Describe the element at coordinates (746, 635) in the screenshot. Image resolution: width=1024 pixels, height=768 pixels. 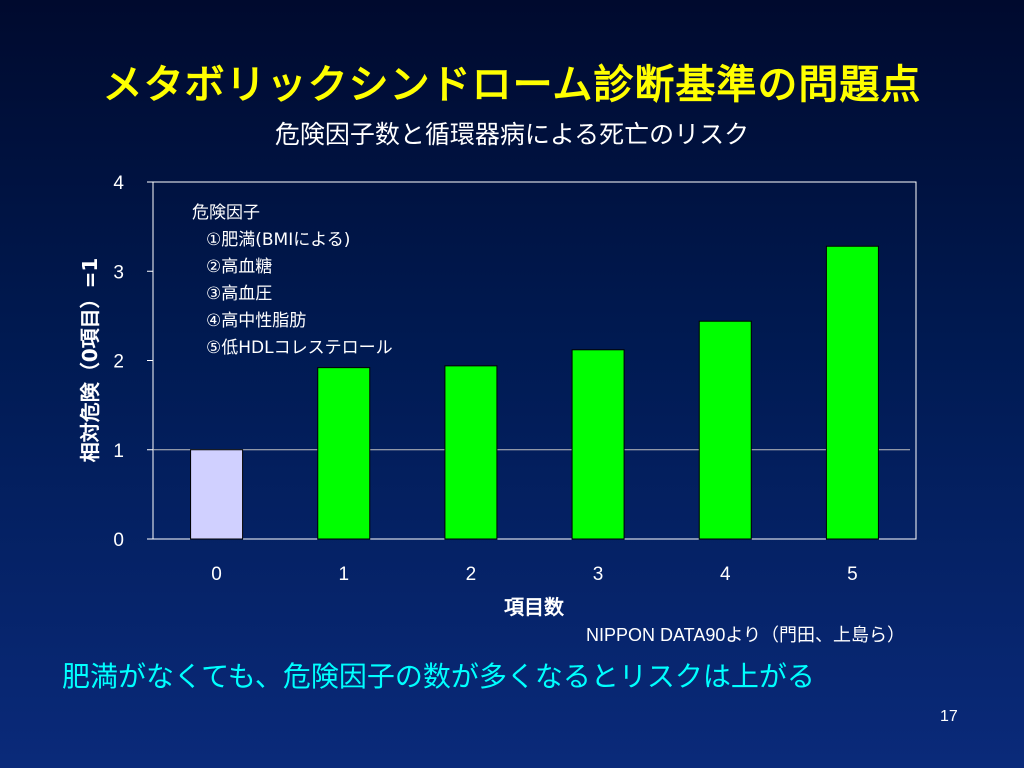
I see `source-citation: NIPPON DATA90より（門田、上島ら）` at that location.